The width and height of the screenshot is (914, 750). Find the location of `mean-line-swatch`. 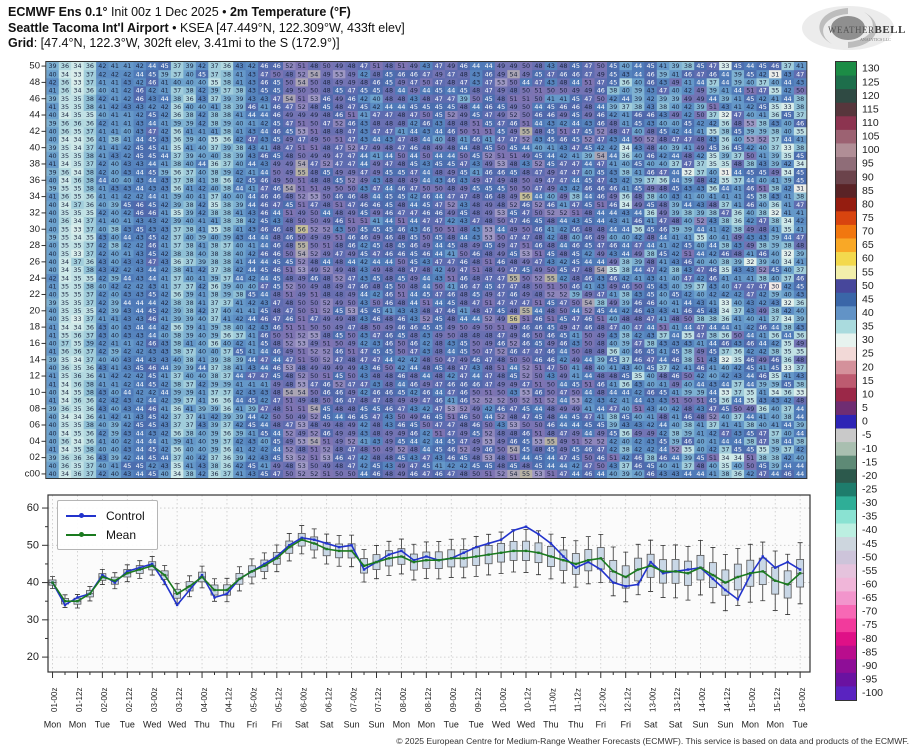

mean-line-swatch is located at coordinates (81, 534).